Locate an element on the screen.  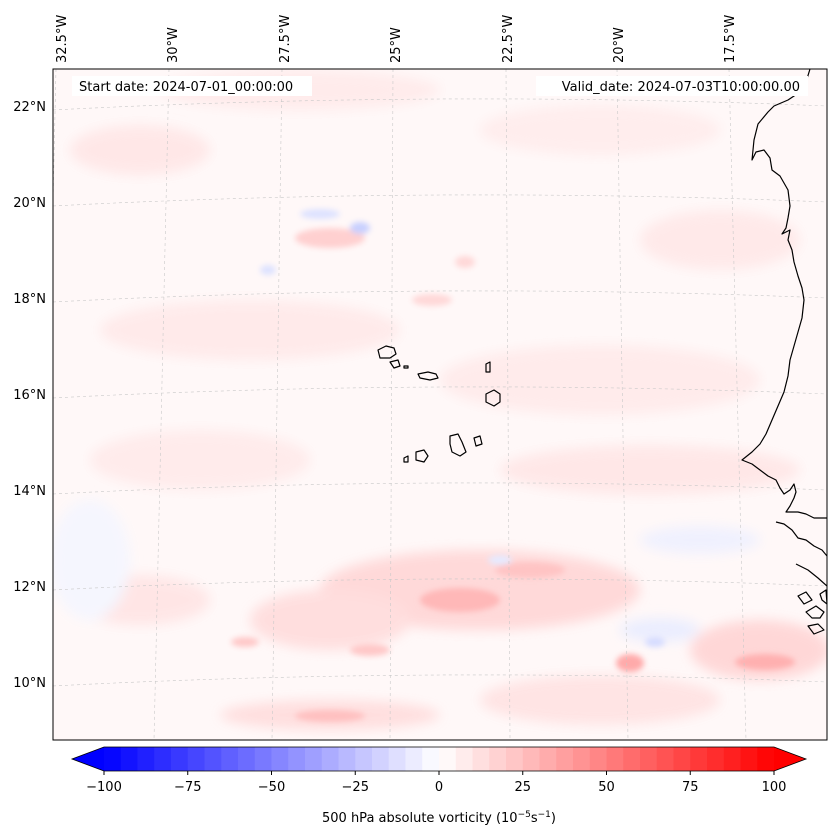
colorbar-min-extend-arrow is located at coordinates (88, 759).